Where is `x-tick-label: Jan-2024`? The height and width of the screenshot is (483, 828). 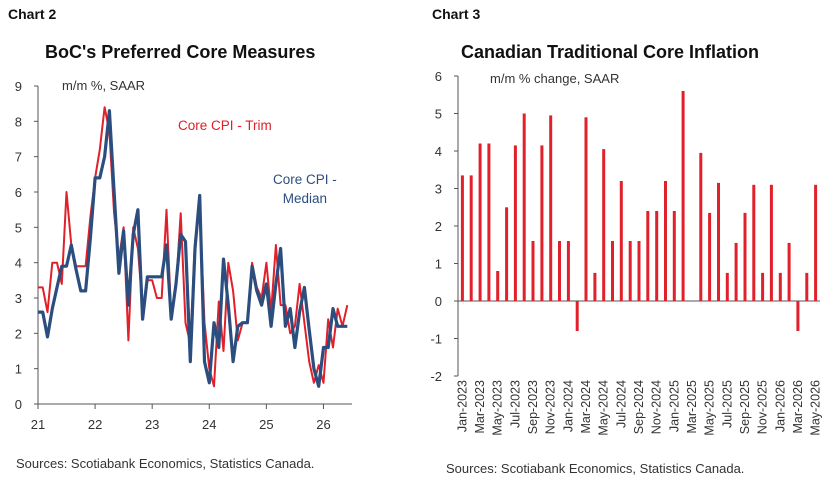
x-tick-label: Jan-2024 is located at coordinates (568, 406).